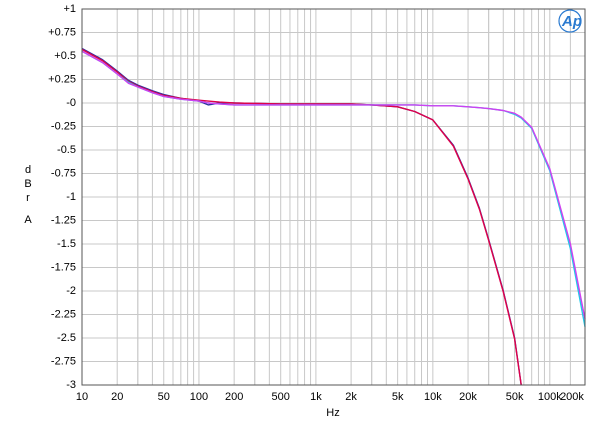 Image resolution: width=600 pixels, height=429 pixels. I want to click on y-tick-label: -2.25, so click(63, 314).